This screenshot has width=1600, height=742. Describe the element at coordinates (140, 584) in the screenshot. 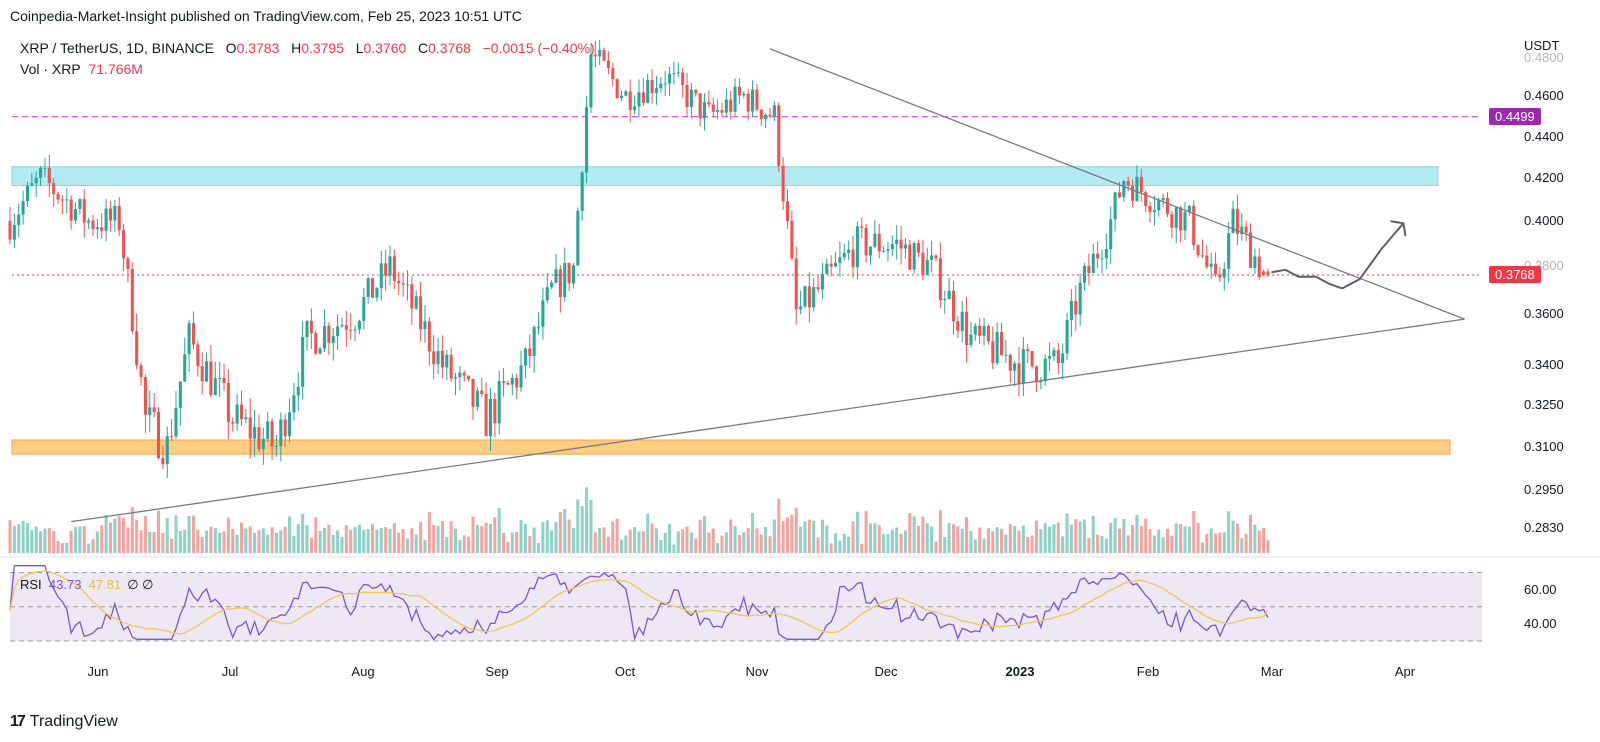

I see `visibility-icon: ∅ ∅` at that location.